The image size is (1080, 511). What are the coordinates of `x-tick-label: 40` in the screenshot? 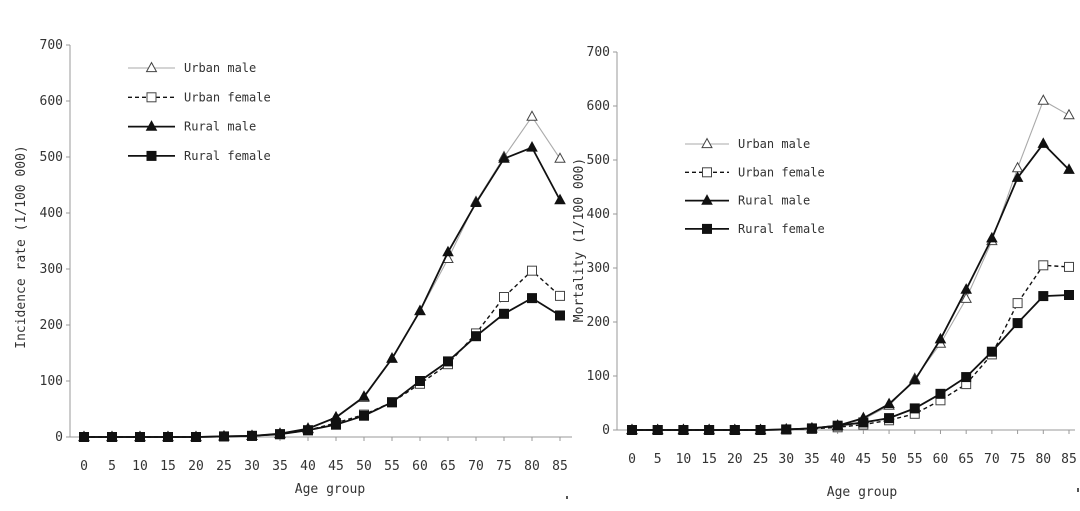 It's located at (308, 466).